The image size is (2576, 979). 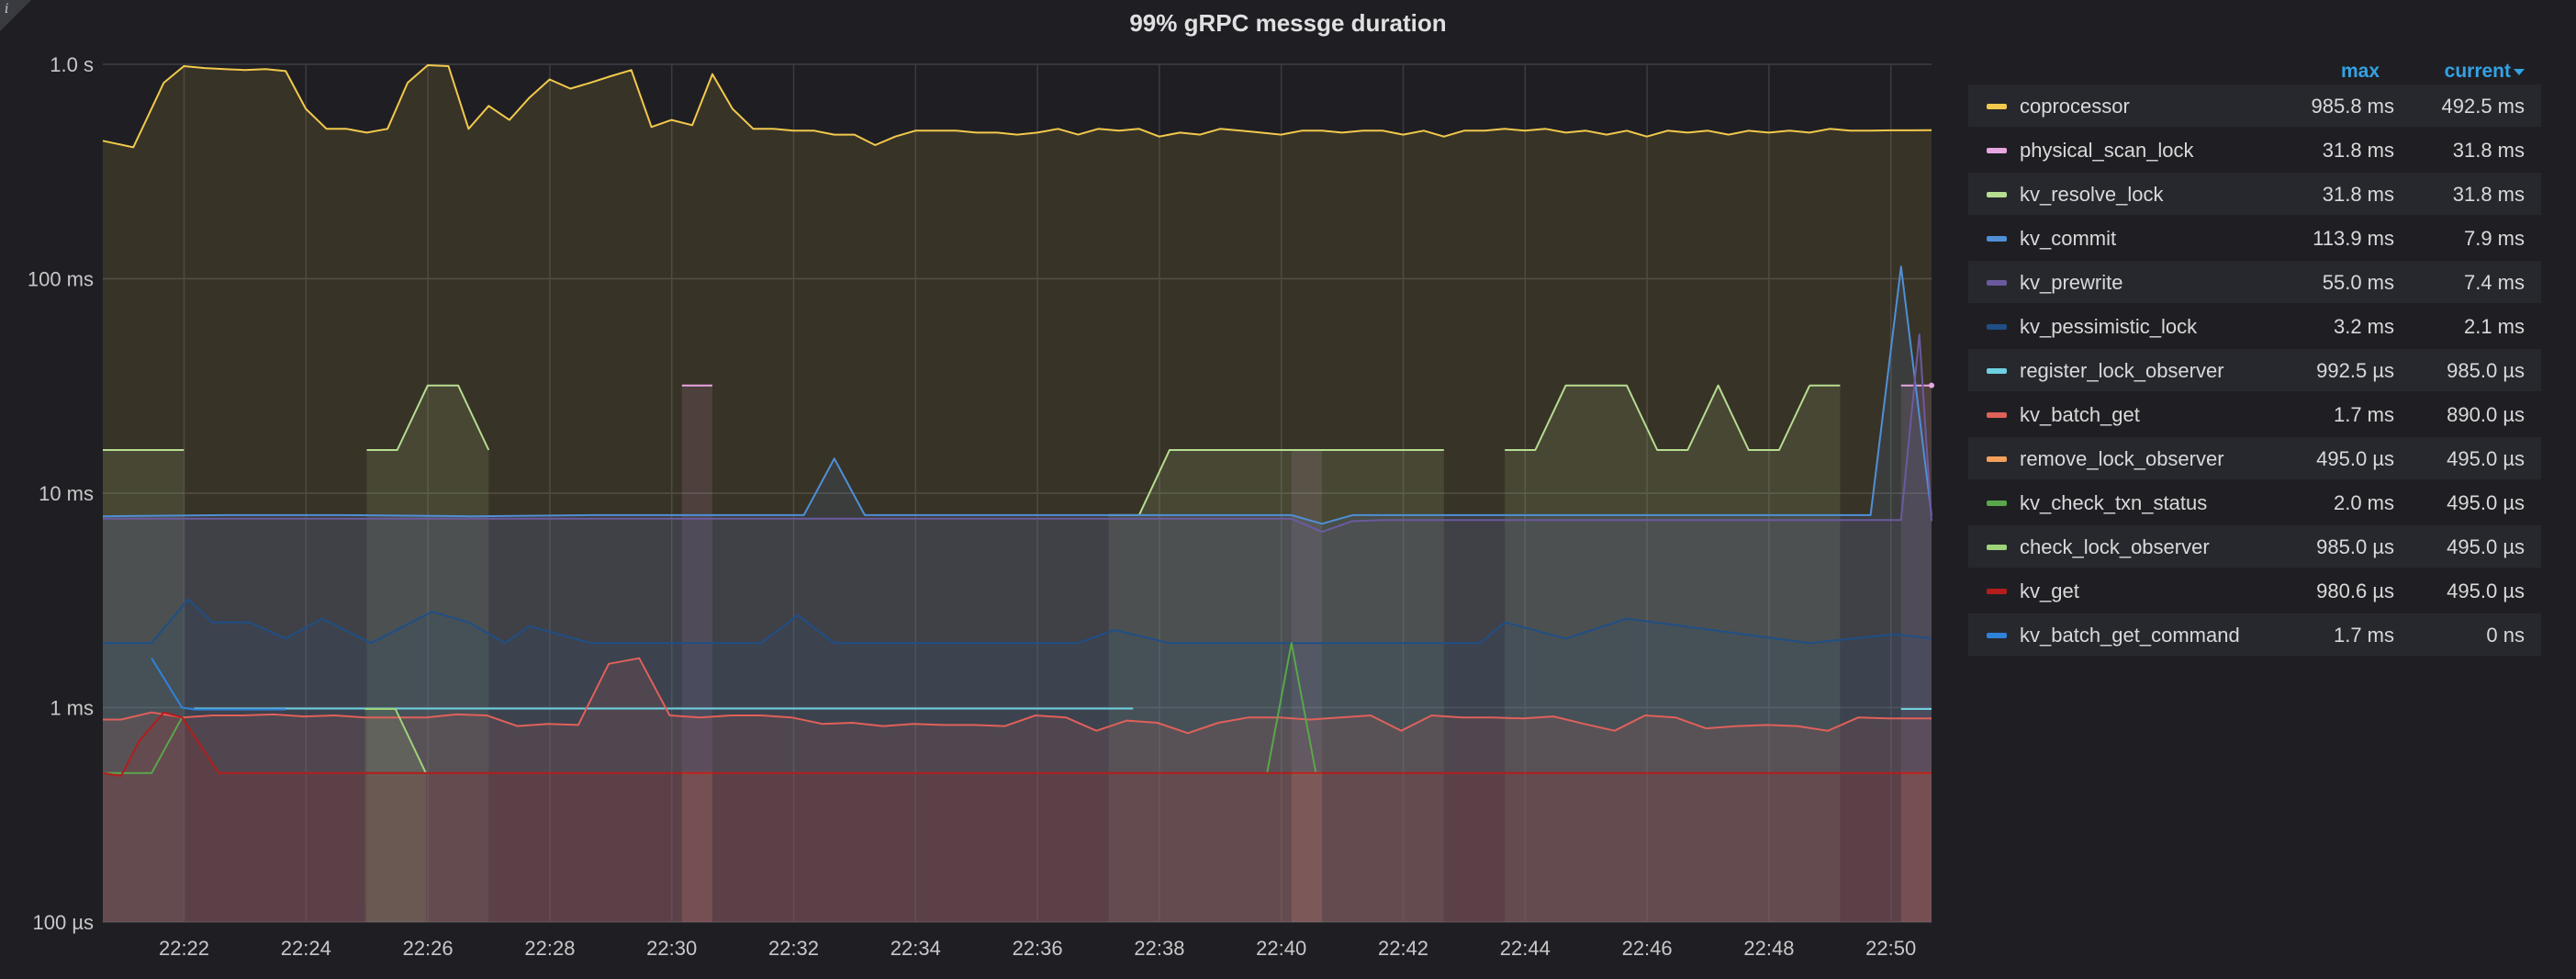 I want to click on y-tick-label: 10 ms, so click(x=66, y=494).